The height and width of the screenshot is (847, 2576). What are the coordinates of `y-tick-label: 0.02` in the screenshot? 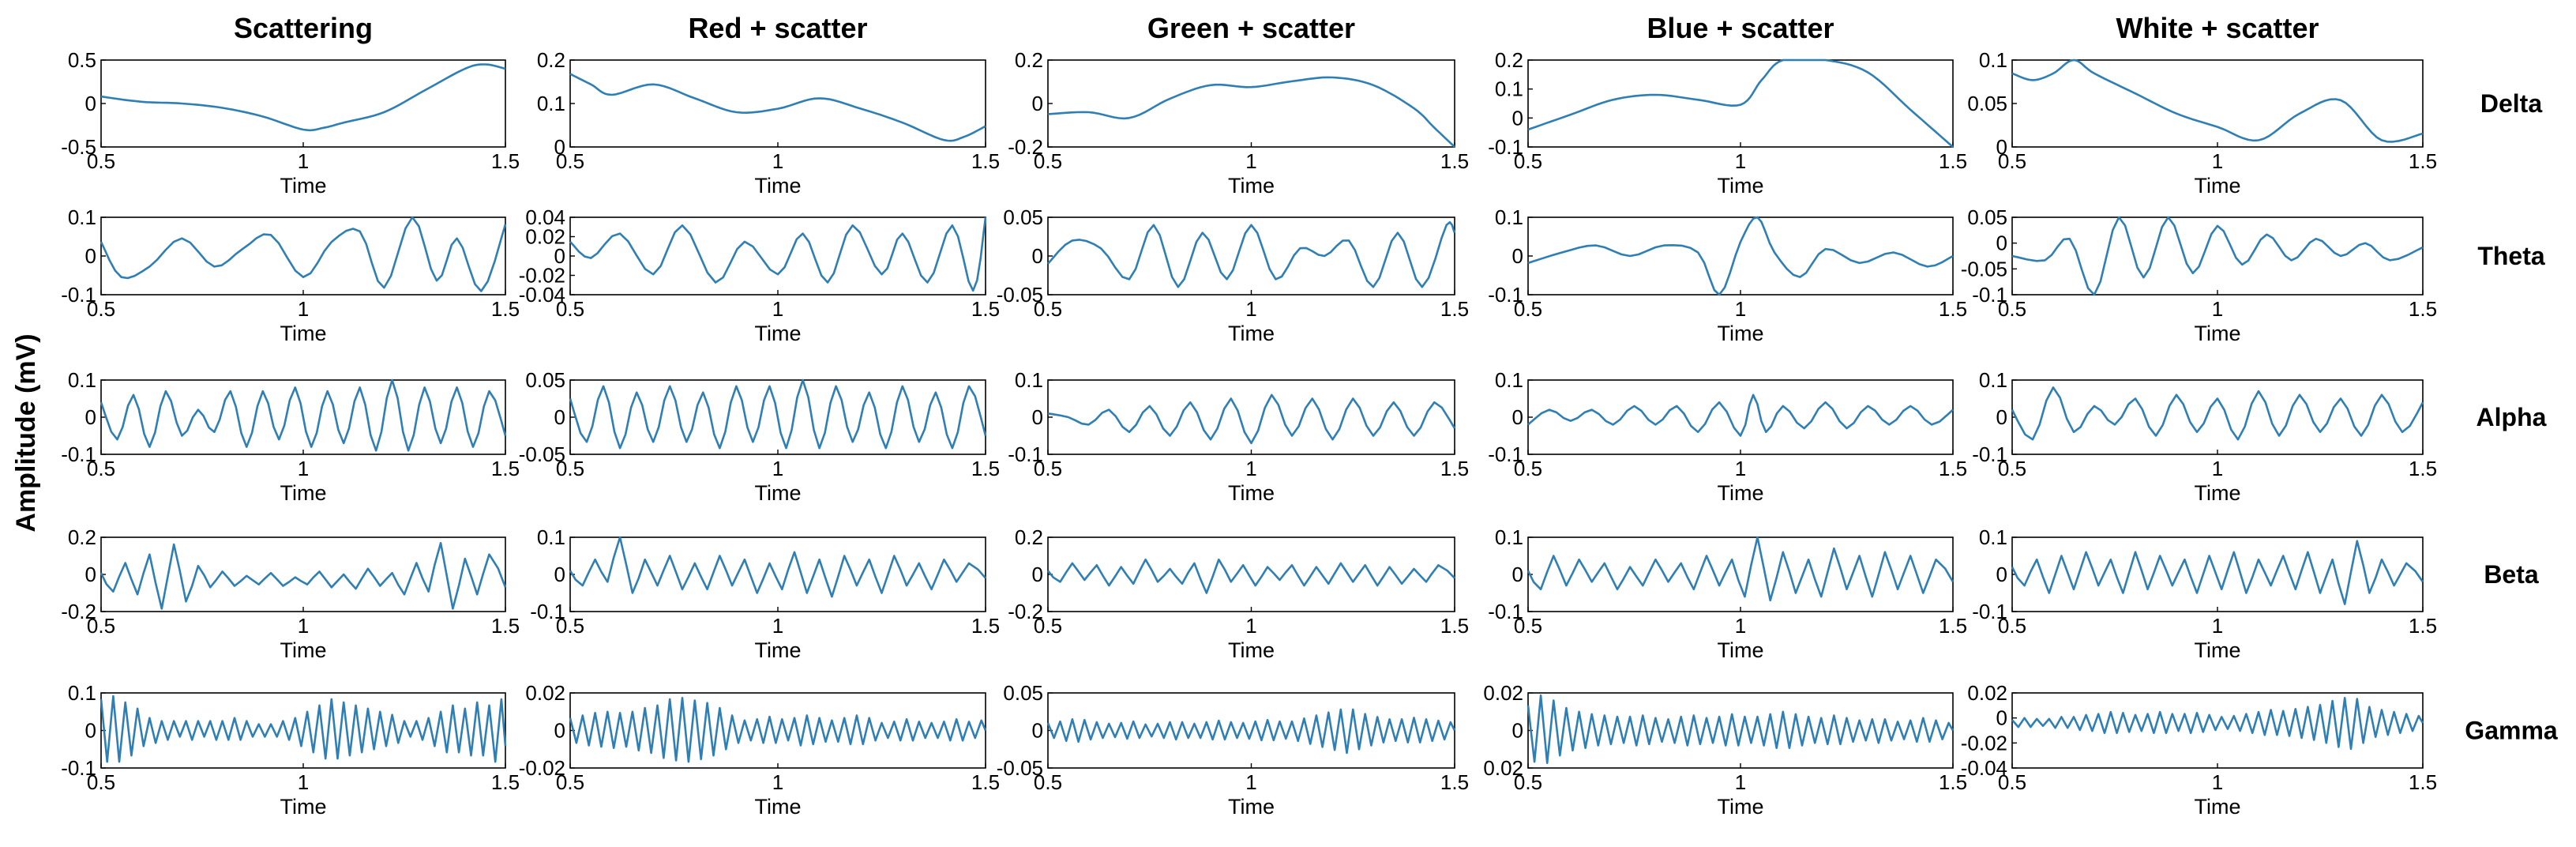 It's located at (1503, 768).